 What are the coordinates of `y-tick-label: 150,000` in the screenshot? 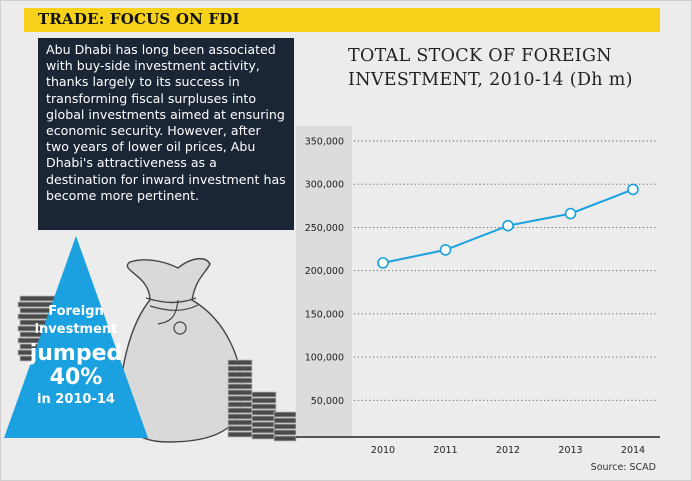 It's located at (324, 314).